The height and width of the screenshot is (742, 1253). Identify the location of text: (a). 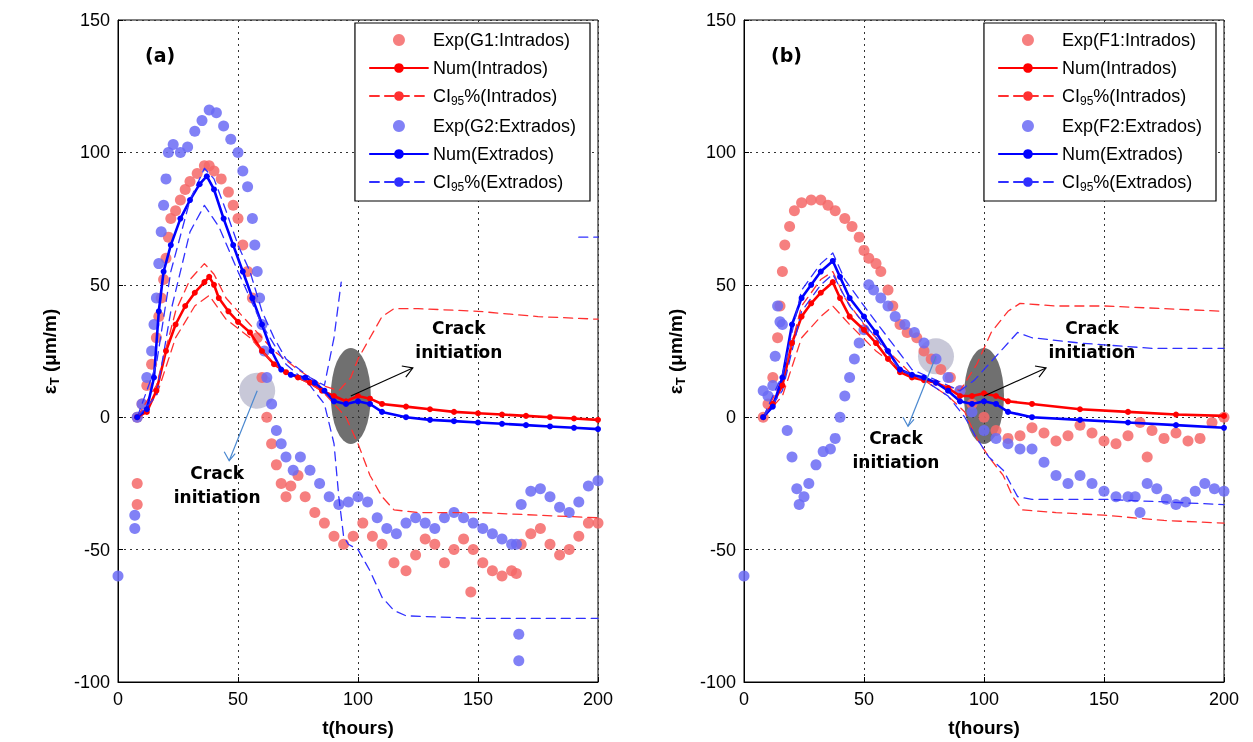
(160, 54).